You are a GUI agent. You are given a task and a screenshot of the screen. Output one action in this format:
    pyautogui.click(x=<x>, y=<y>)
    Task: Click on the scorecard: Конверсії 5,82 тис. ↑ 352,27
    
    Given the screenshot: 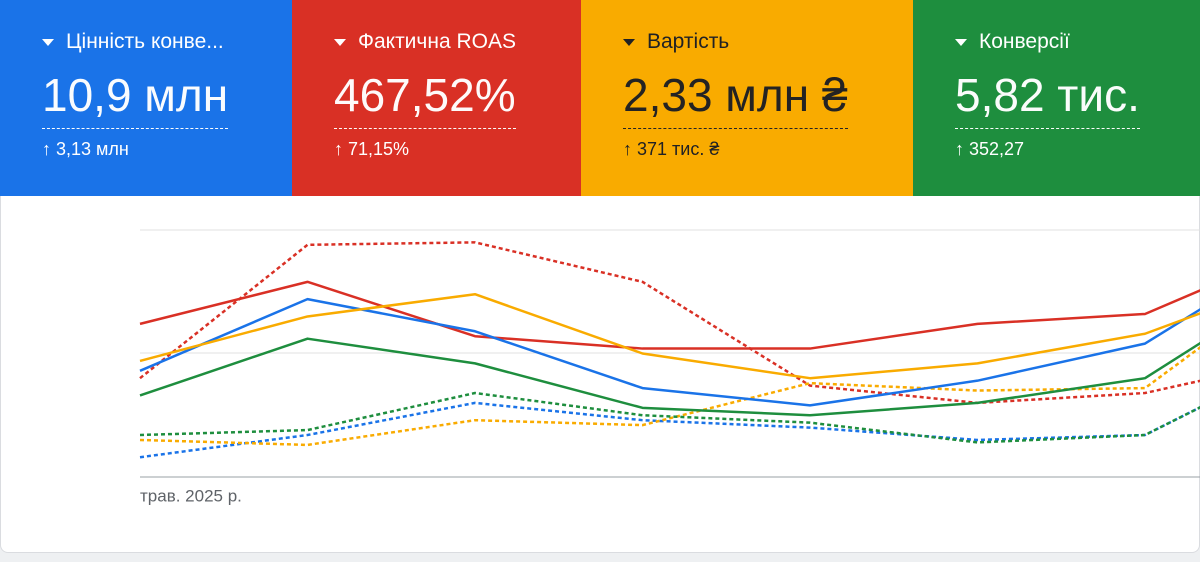 What is the action you would take?
    pyautogui.click(x=1056, y=98)
    